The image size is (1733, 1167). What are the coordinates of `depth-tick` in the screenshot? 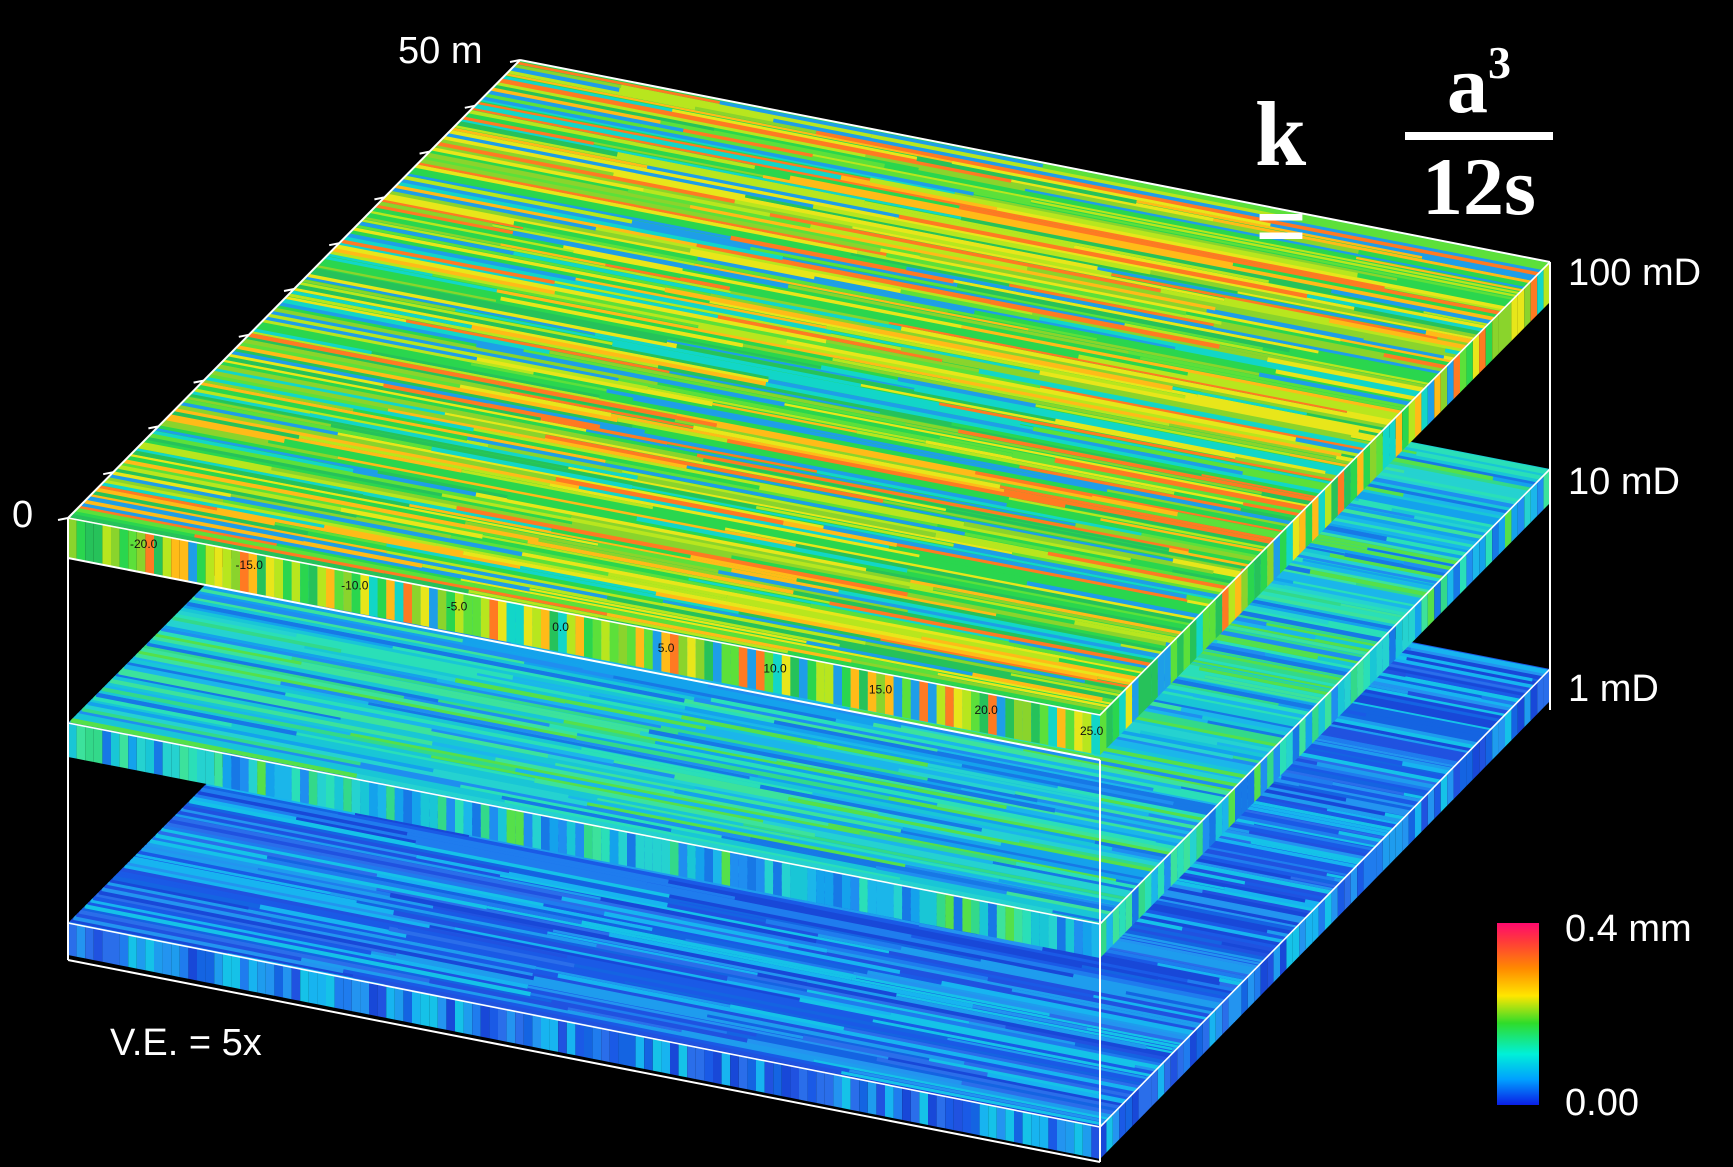 It's located at (108, 473).